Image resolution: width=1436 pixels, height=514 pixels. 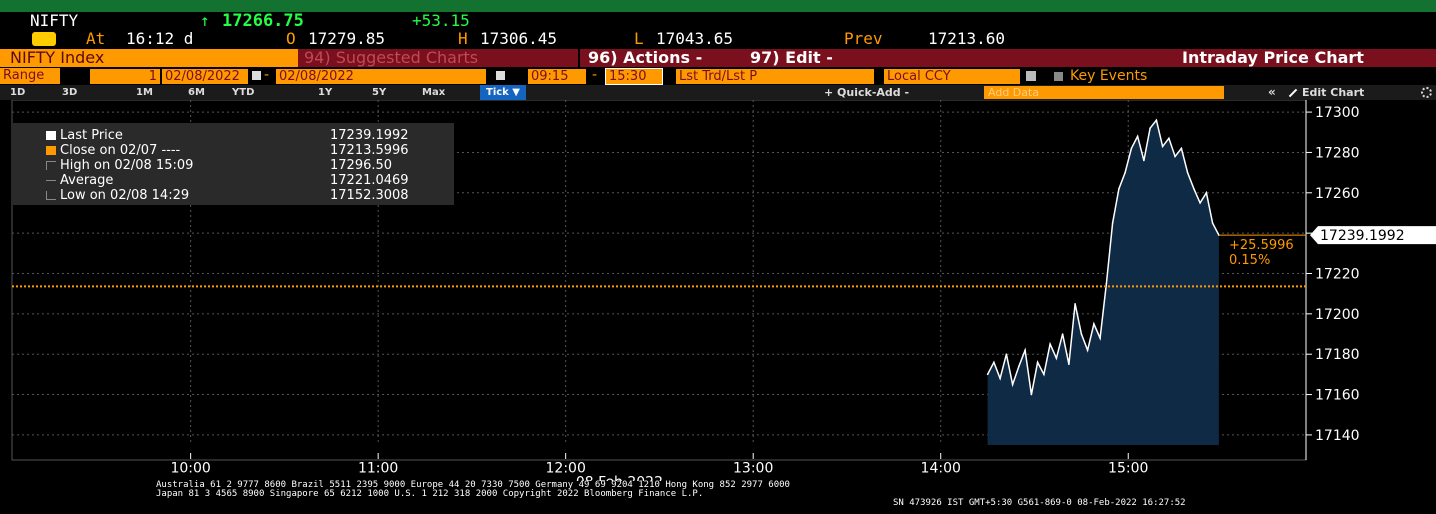 What do you see at coordinates (1337, 153) in the screenshot?
I see `y-tick-label: 17280` at bounding box center [1337, 153].